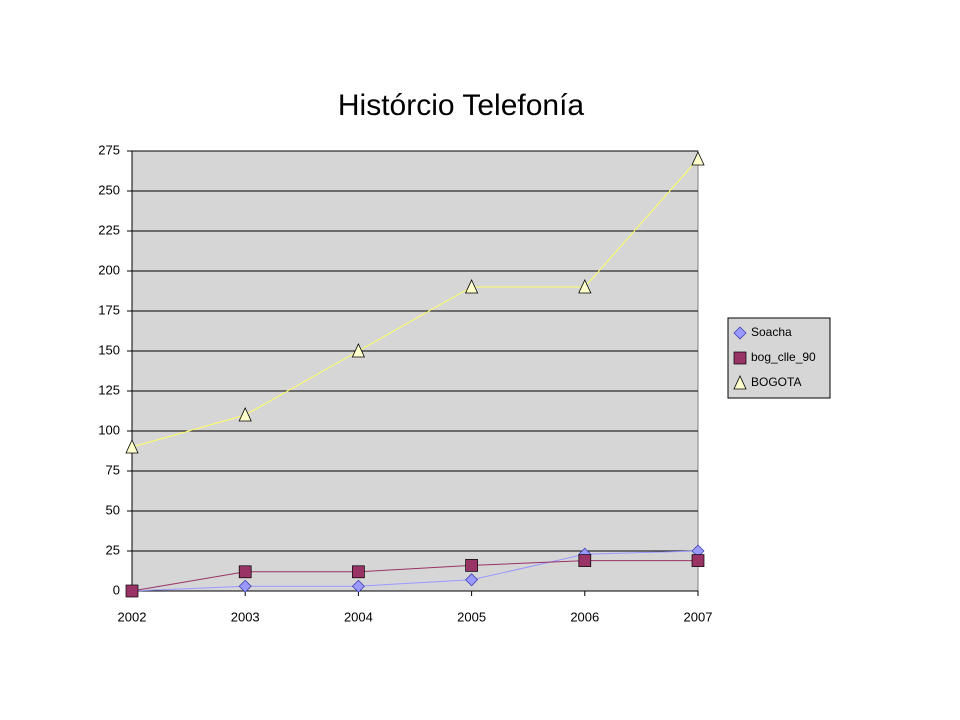  Describe the element at coordinates (113, 549) in the screenshot. I see `y-tick-label: 25` at that location.